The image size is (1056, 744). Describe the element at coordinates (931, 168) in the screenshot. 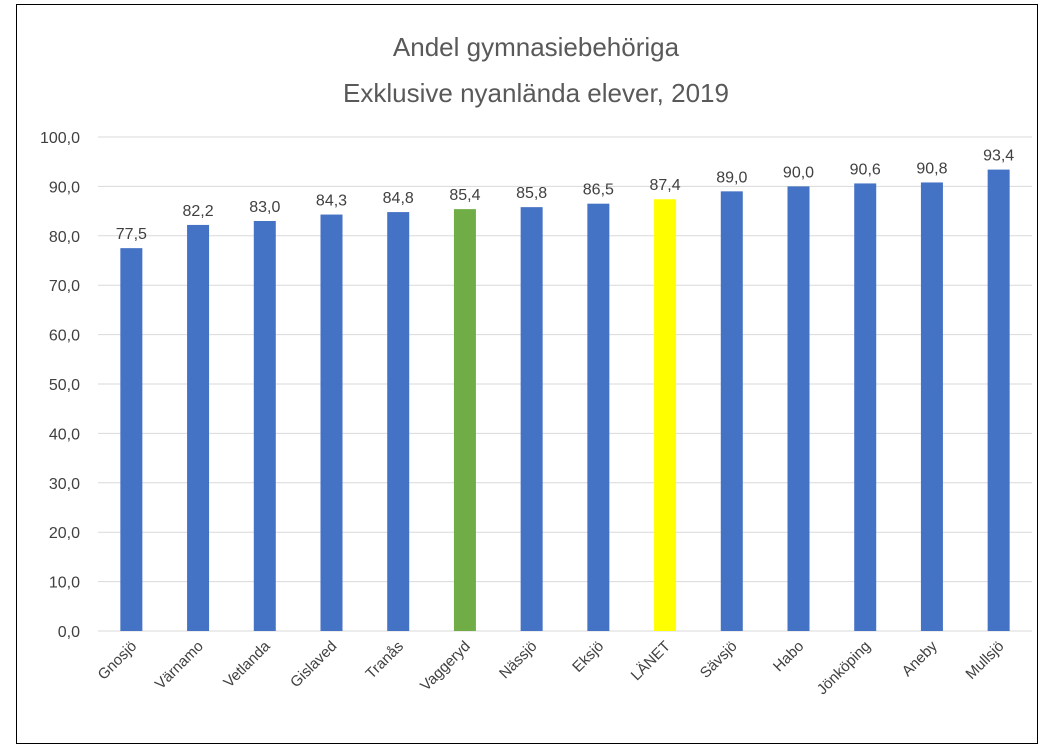

I see `data-label: 90,8` at that location.